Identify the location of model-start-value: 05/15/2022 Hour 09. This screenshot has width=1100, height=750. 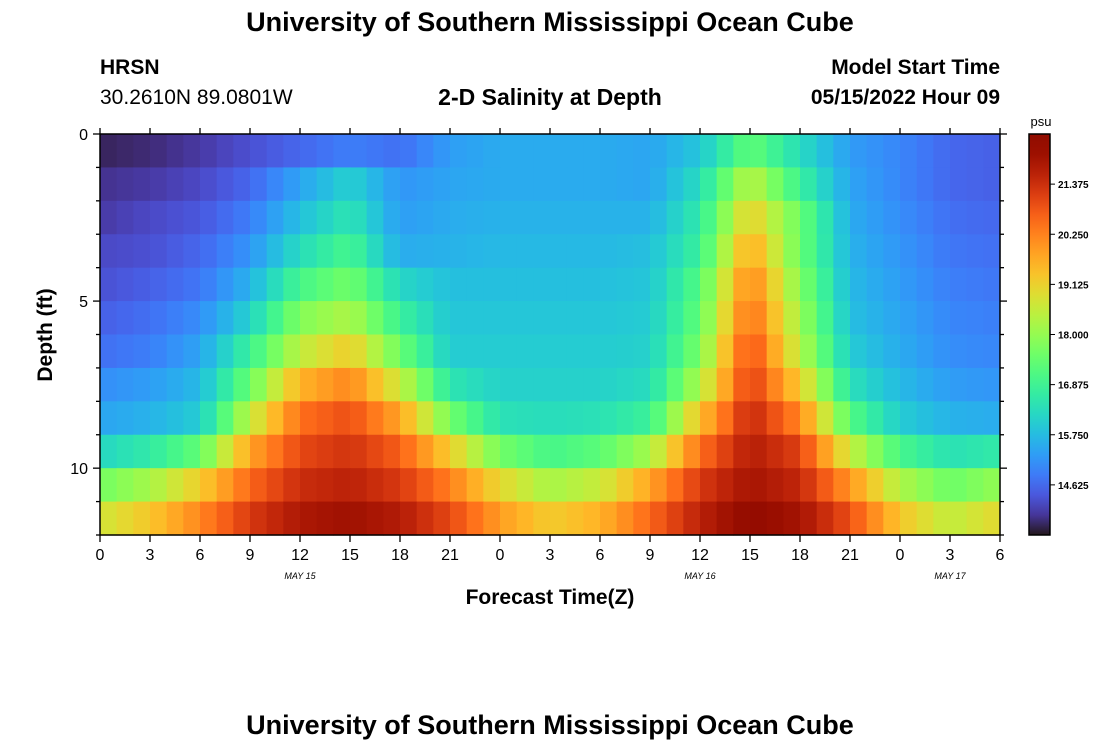
(905, 97).